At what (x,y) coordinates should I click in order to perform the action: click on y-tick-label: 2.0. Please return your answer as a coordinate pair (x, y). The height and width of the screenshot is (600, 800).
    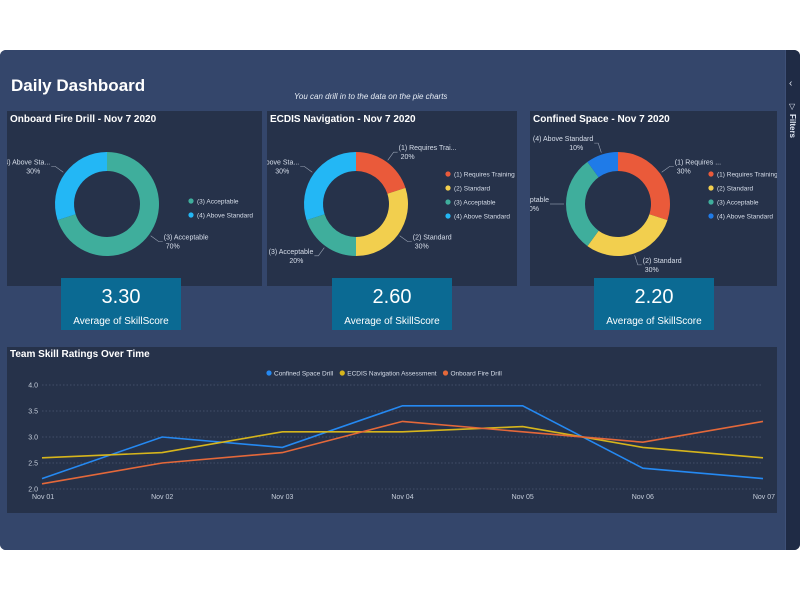
    Looking at the image, I should click on (33, 490).